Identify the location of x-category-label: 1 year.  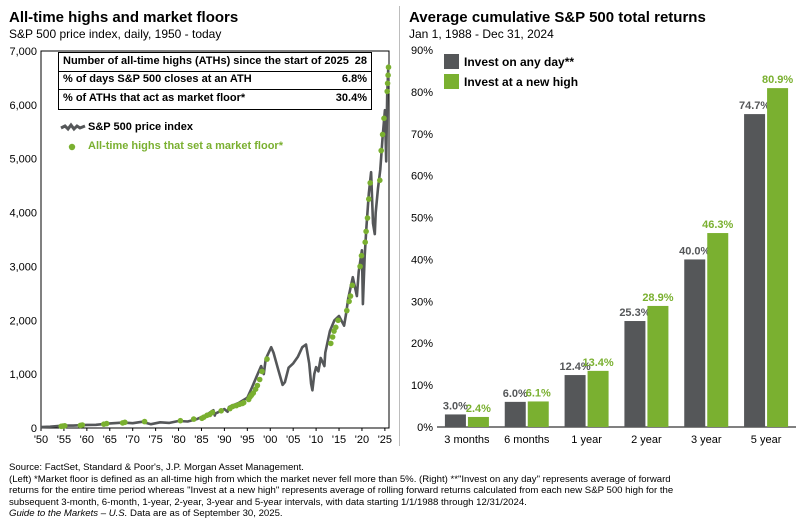
(586, 440).